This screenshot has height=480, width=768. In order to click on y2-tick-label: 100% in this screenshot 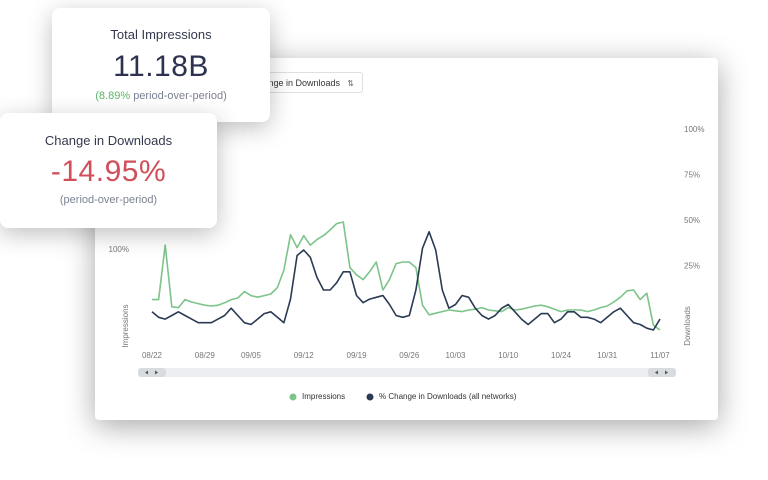, I will do `click(694, 129)`.